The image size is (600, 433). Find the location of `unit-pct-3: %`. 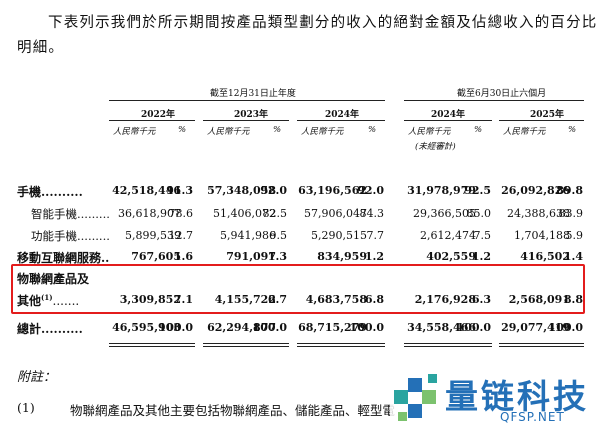

unit-pct-3: % is located at coordinates (372, 130).